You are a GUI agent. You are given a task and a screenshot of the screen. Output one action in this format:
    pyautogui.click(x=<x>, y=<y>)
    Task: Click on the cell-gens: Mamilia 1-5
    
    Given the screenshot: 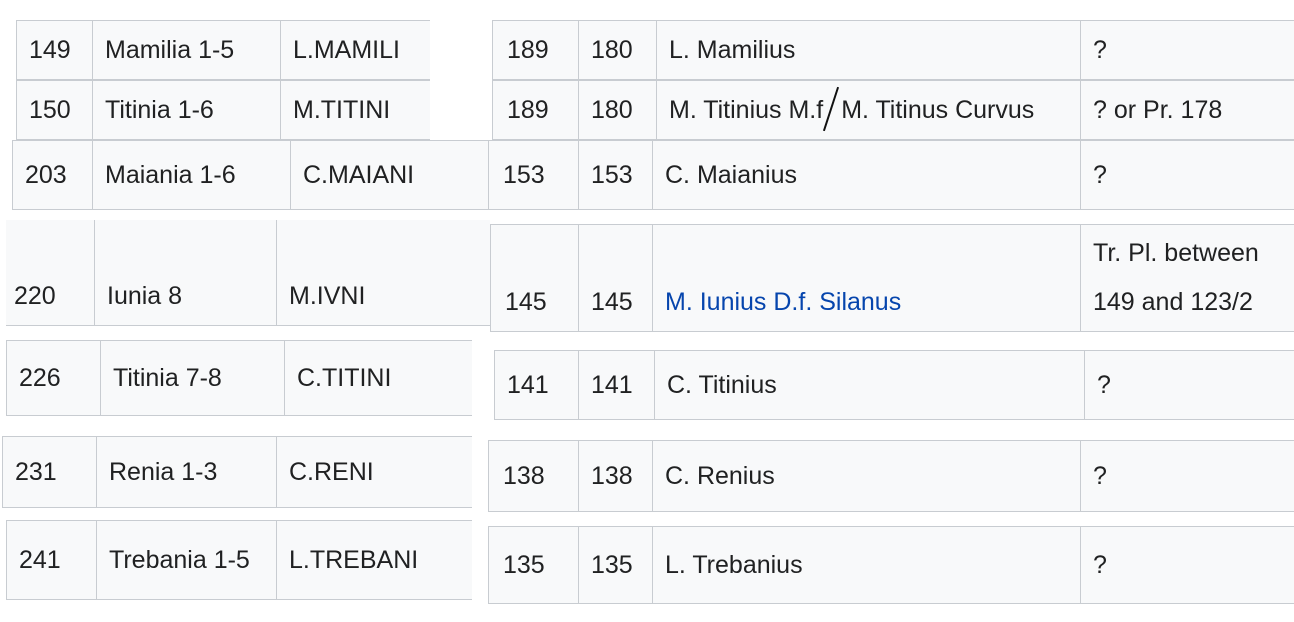 What is the action you would take?
    pyautogui.click(x=184, y=50)
    